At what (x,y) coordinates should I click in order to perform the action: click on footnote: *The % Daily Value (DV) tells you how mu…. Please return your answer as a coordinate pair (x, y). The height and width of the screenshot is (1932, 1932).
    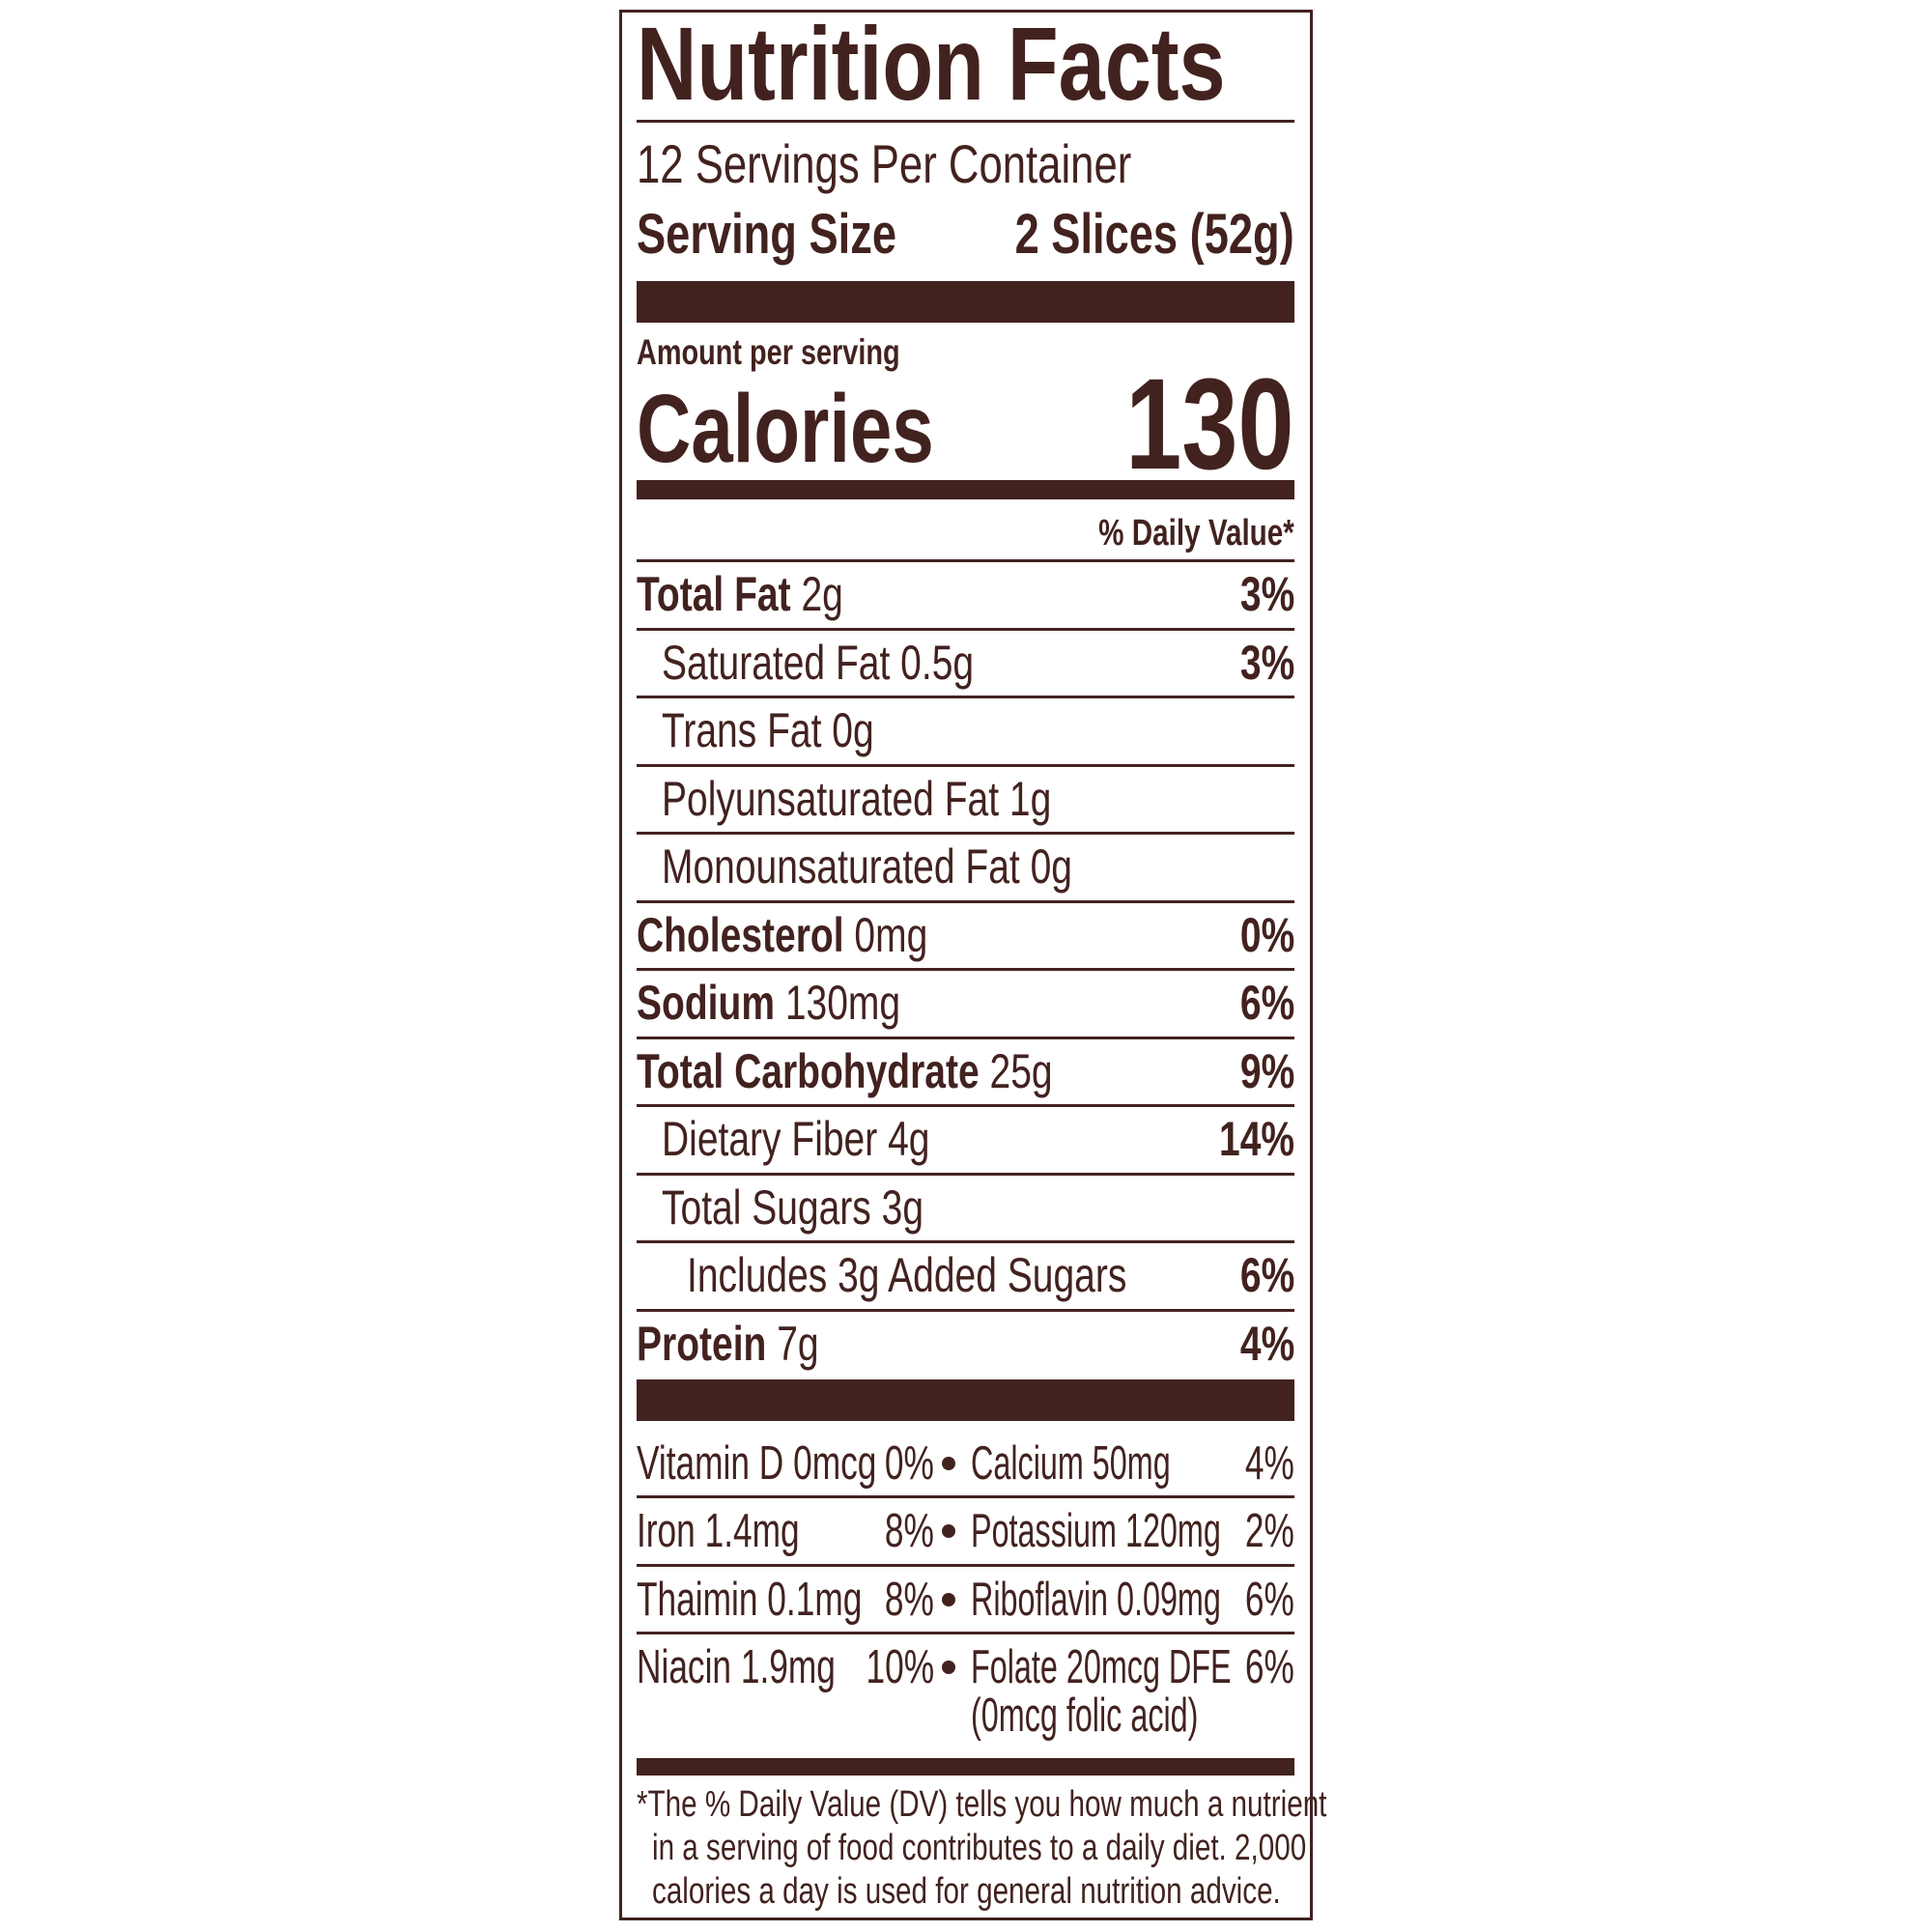
    Looking at the image, I should click on (982, 1848).